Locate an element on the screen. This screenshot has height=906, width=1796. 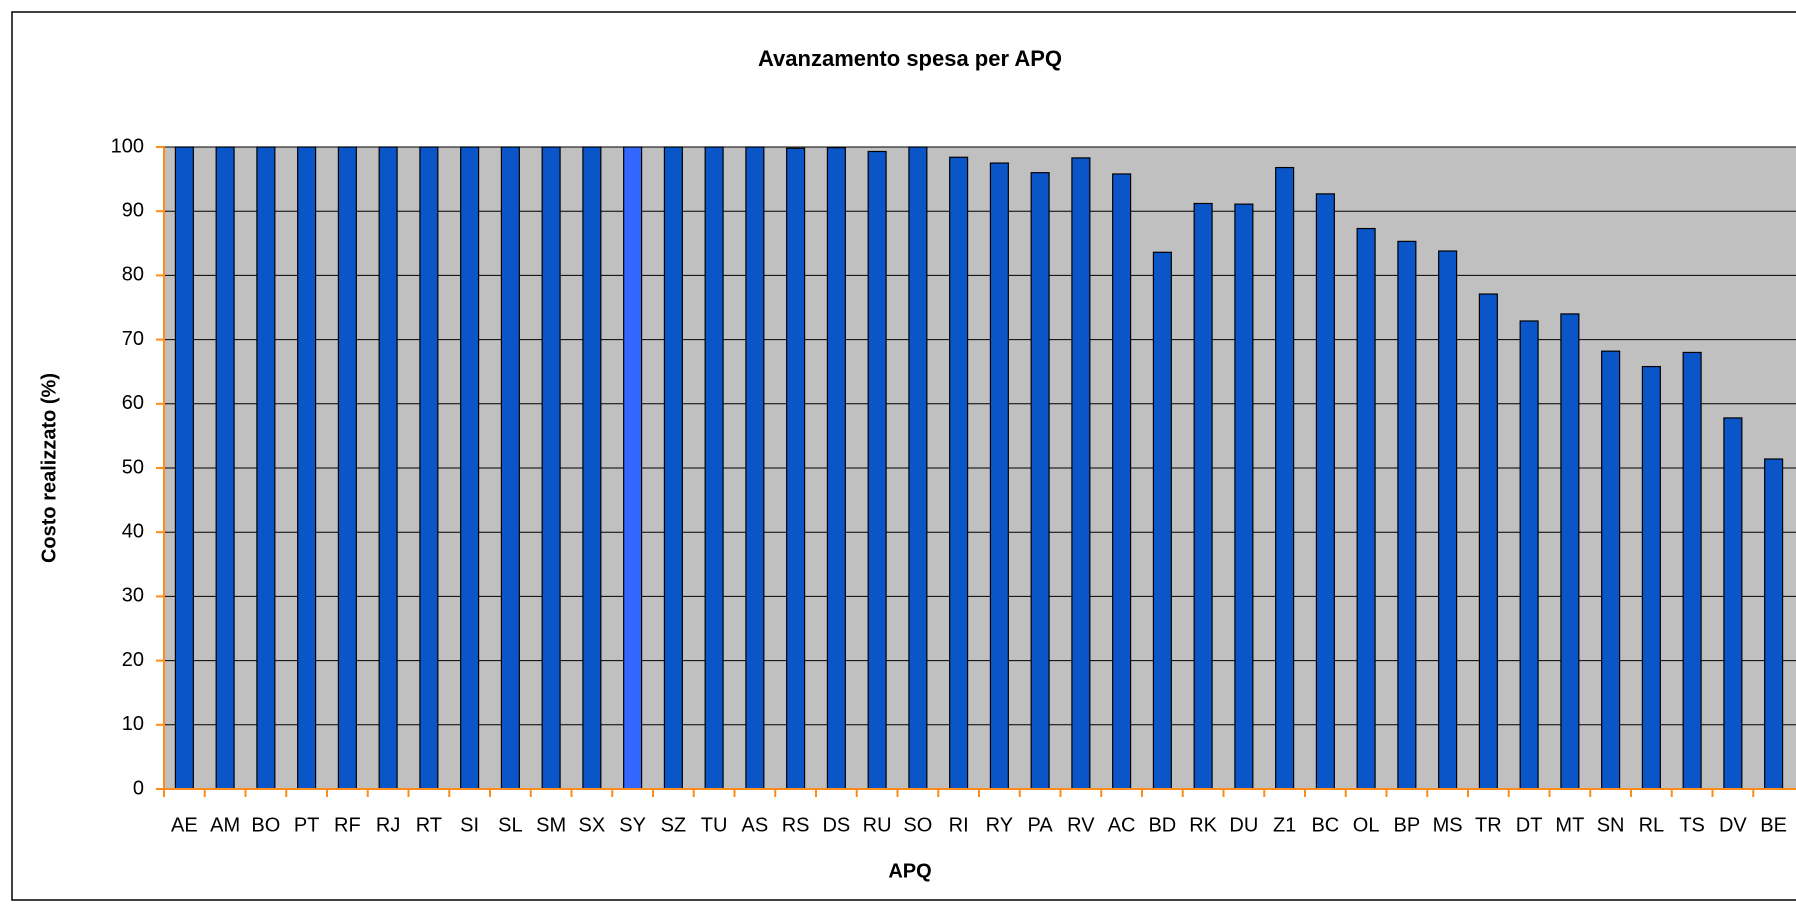
x-tick-label: RS is located at coordinates (796, 825).